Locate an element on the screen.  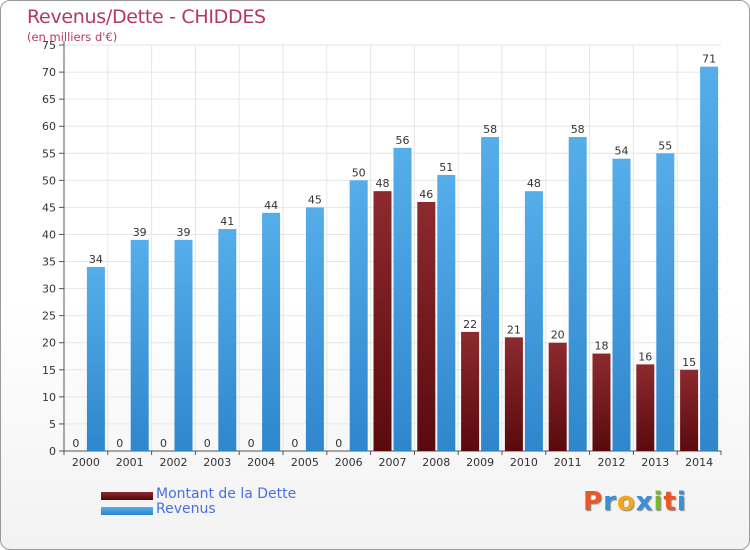
x-tick-label: 2001 is located at coordinates (130, 462).